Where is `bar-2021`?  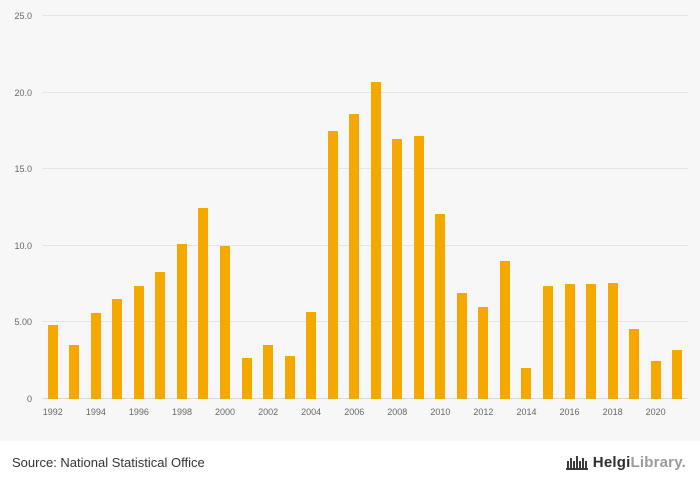
bar-2021 is located at coordinates (677, 374).